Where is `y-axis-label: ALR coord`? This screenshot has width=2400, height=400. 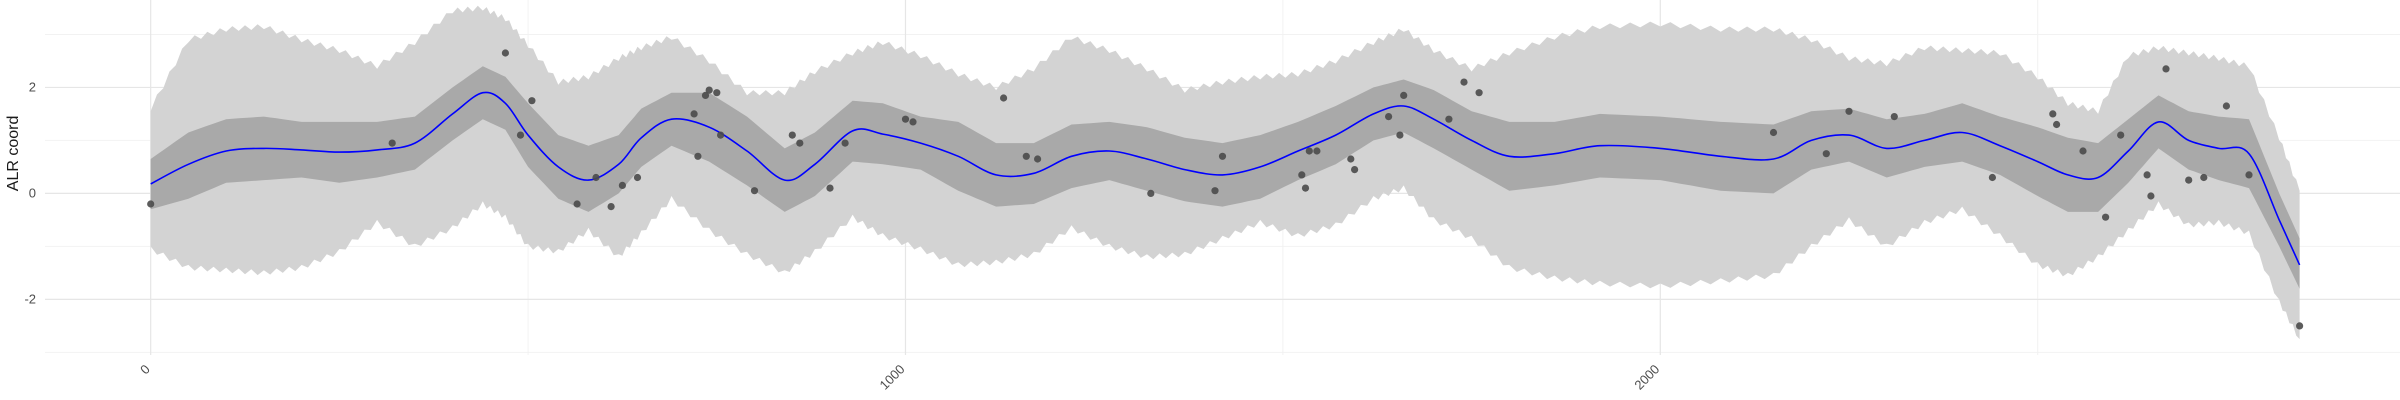
y-axis-label: ALR coord is located at coordinates (13, 154).